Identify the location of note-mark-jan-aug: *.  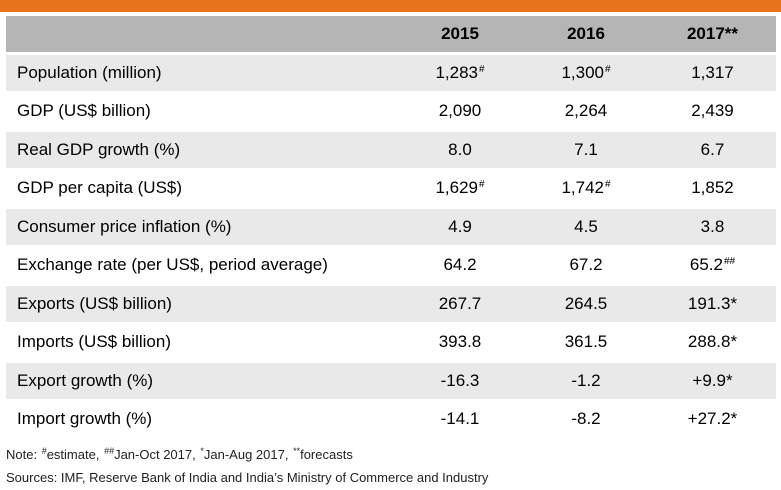
(202, 451).